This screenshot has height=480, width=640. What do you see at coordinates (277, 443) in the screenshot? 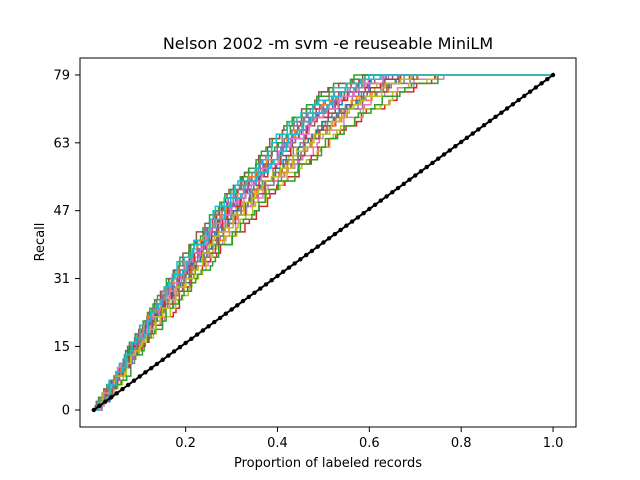
I see `x-tick-label-1: 0.4` at bounding box center [277, 443].